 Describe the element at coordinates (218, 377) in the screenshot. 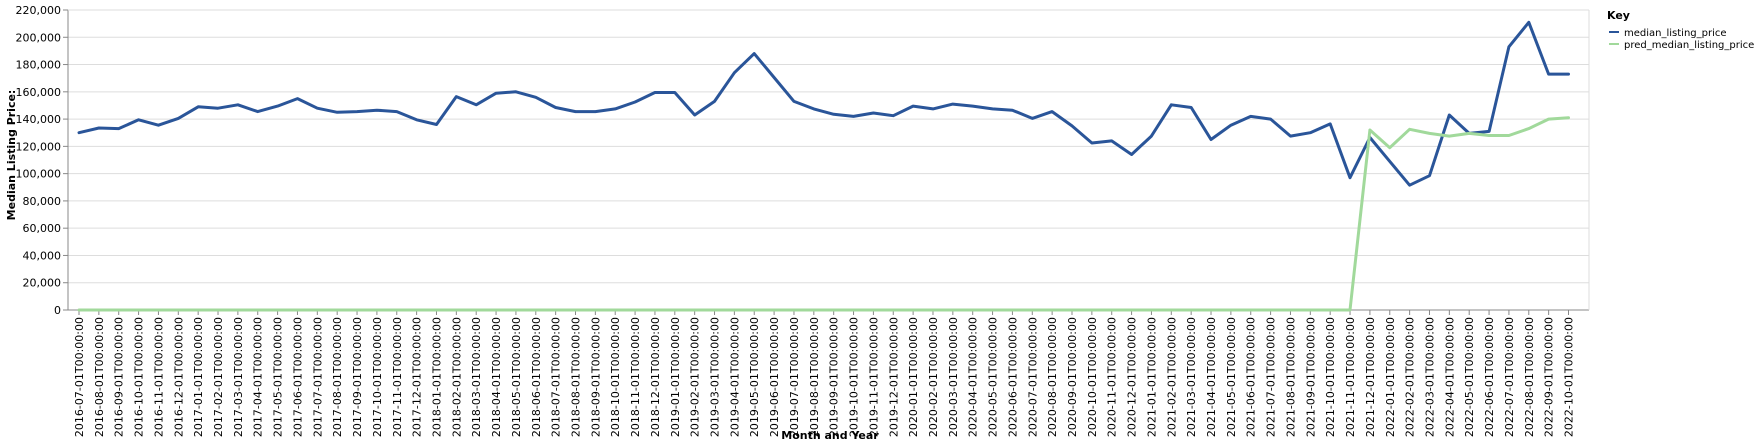

I see `x-tick-label: 2017-02-01T00:00:00` at that location.